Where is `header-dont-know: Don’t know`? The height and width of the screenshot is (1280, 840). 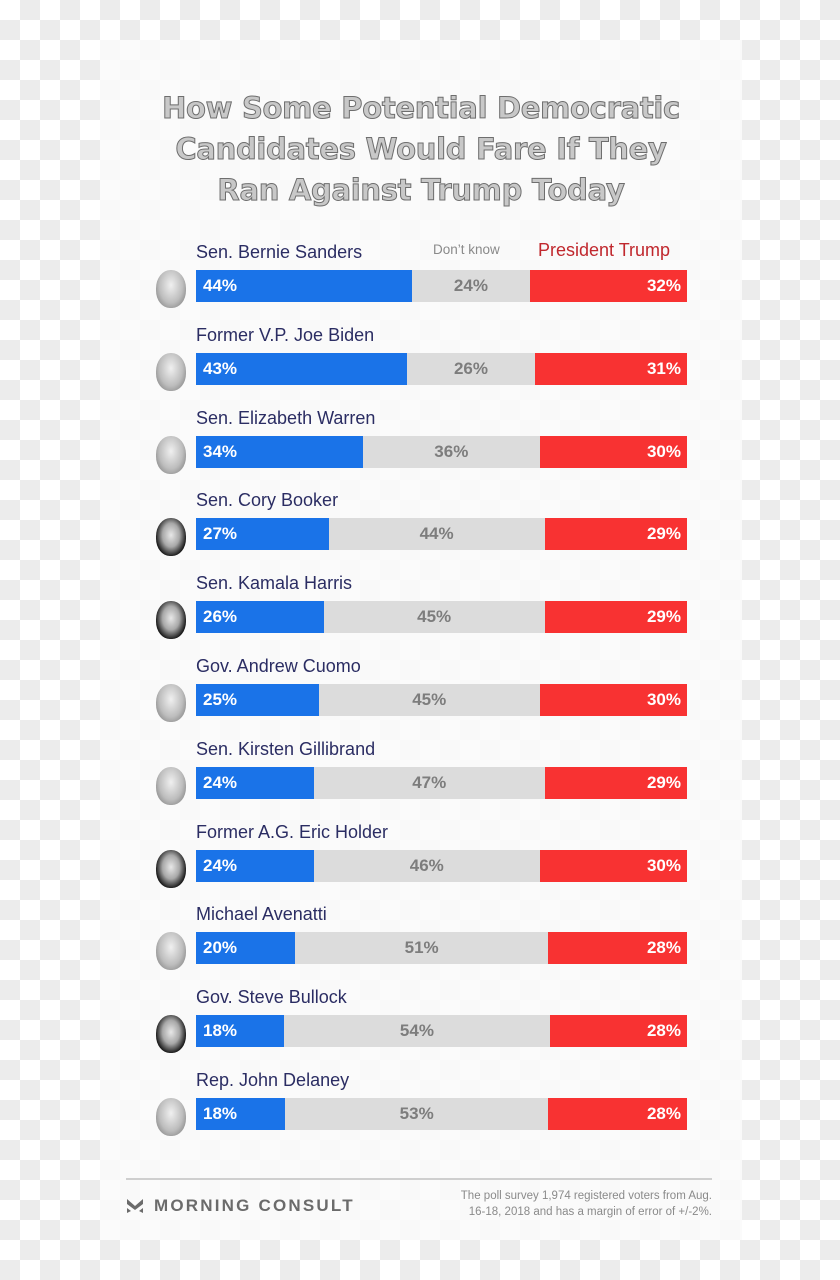
header-dont-know: Don’t know is located at coordinates (466, 249).